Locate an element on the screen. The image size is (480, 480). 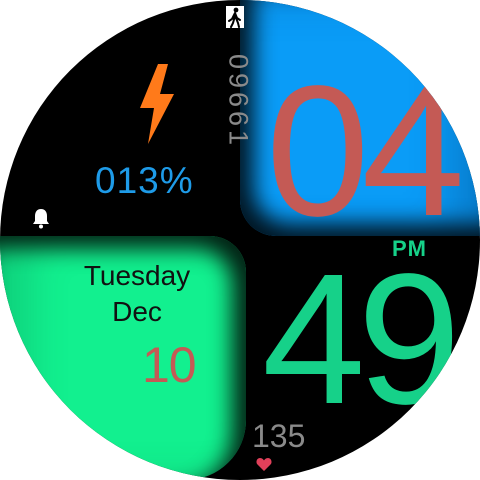
walking-person-icon is located at coordinates (235, 17).